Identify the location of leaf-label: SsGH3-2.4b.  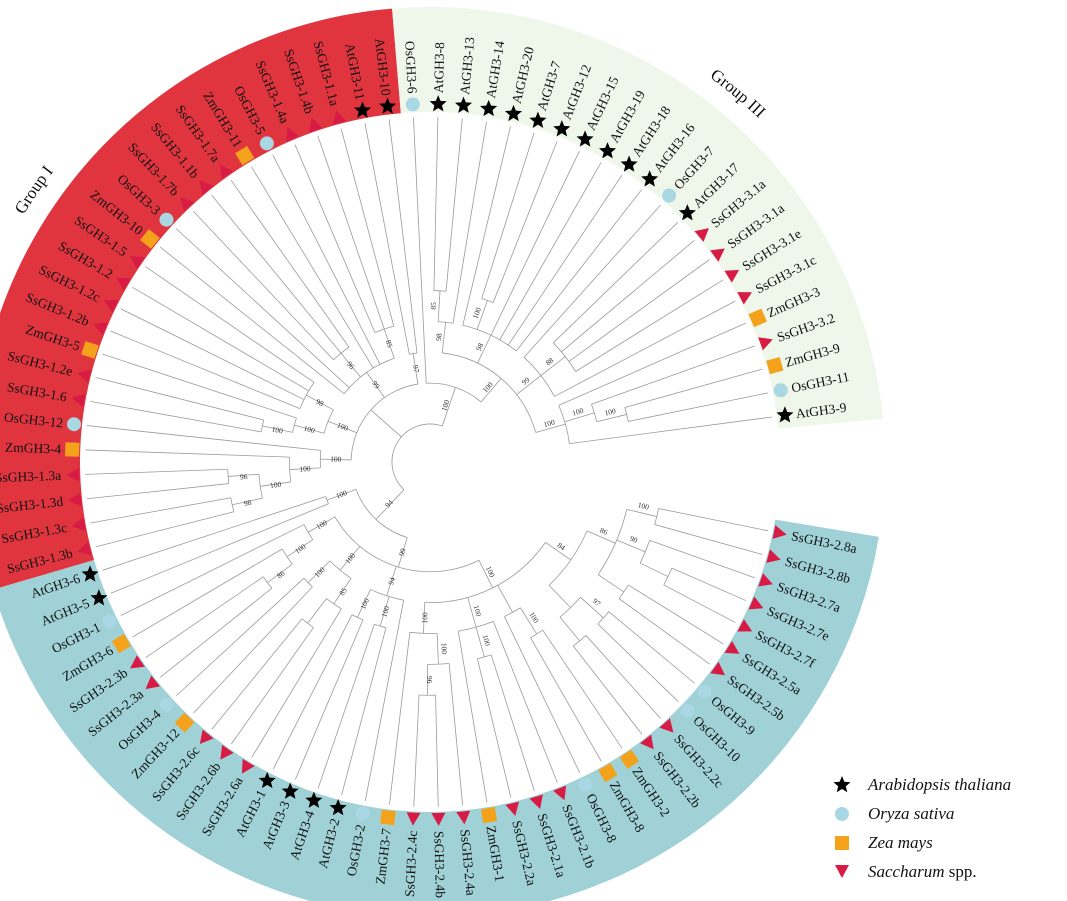
(439, 865).